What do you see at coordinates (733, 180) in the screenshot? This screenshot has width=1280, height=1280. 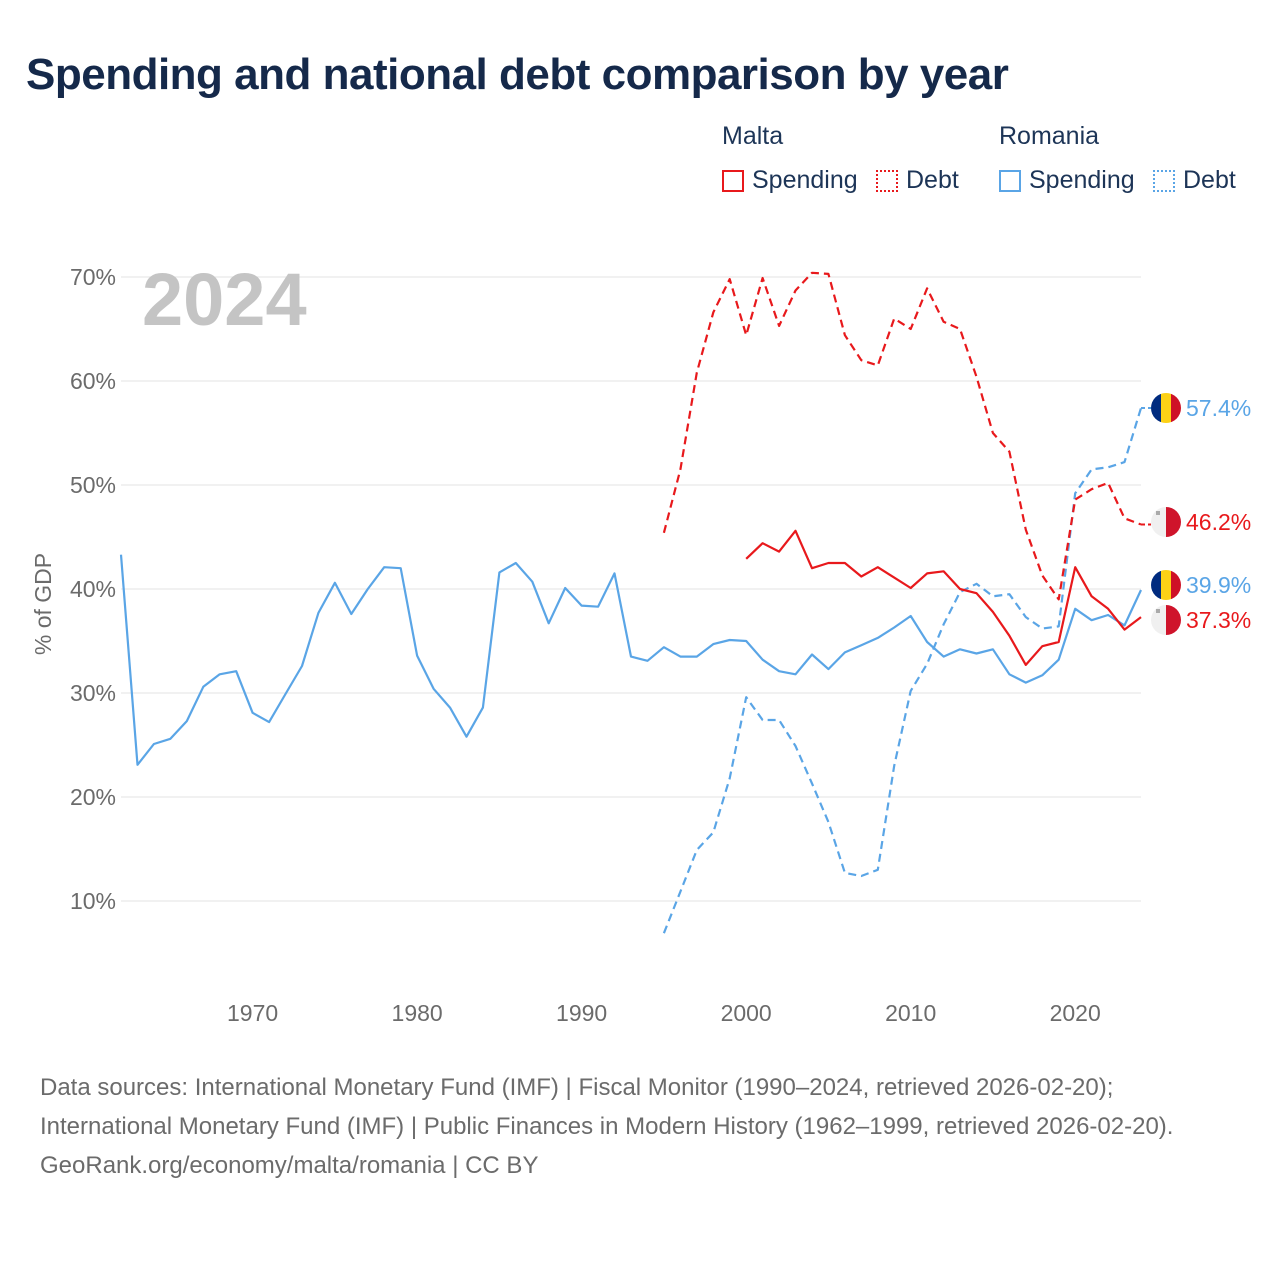 I see `legend-swatch-solid-red` at bounding box center [733, 180].